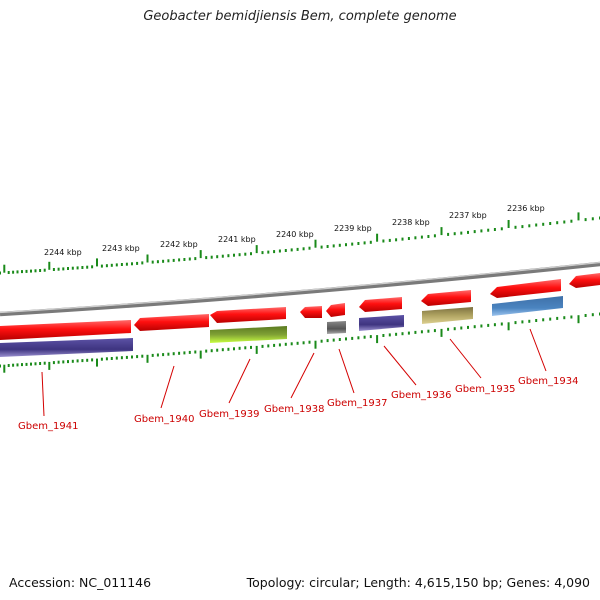 The width and height of the screenshot is (600, 600). Describe the element at coordinates (421, 395) in the screenshot. I see `gene-label: Gbem_1936` at that location.